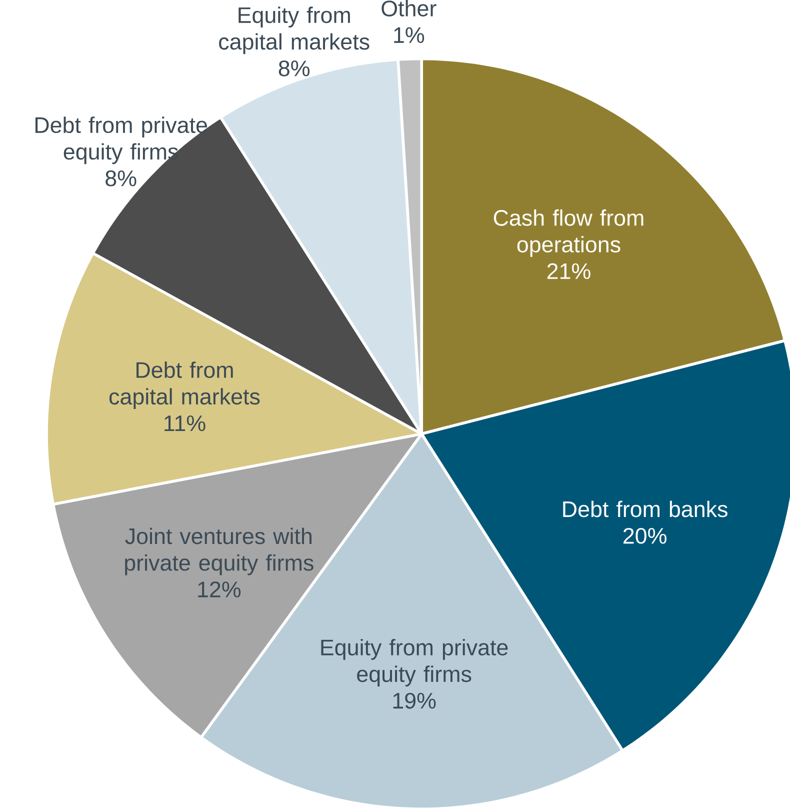 This screenshot has height=809, width=790. What do you see at coordinates (644, 536) in the screenshot?
I see `data-label: 20%` at bounding box center [644, 536].